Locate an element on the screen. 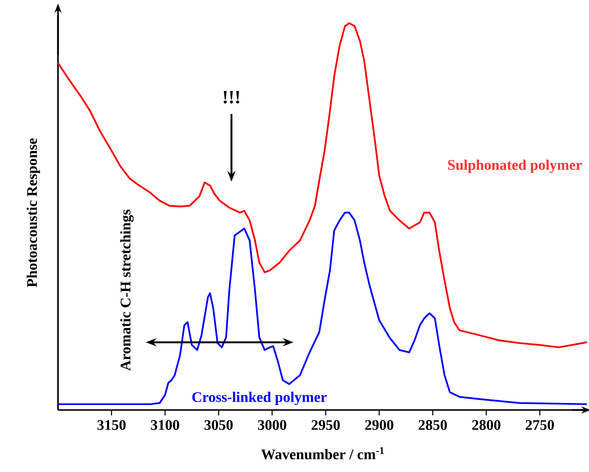 This screenshot has height=472, width=589. x-tick-label: 2800 is located at coordinates (486, 425).